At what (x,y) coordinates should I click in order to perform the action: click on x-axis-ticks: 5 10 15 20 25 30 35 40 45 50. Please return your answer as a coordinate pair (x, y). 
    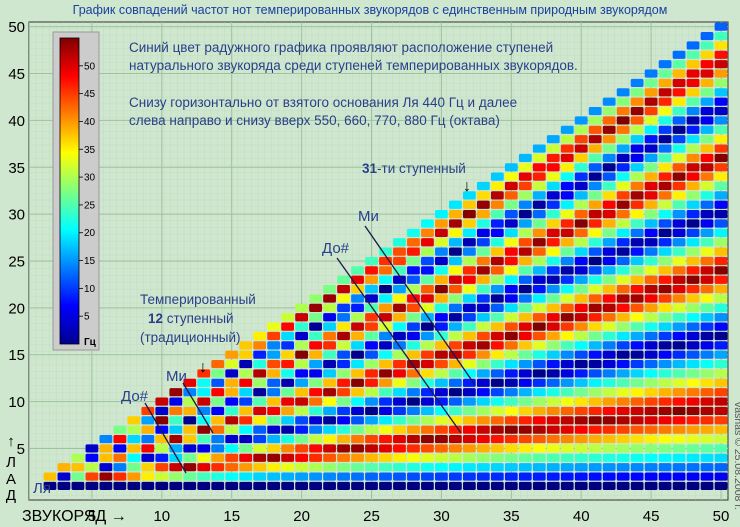
    Looking at the image, I should click on (409, 516).